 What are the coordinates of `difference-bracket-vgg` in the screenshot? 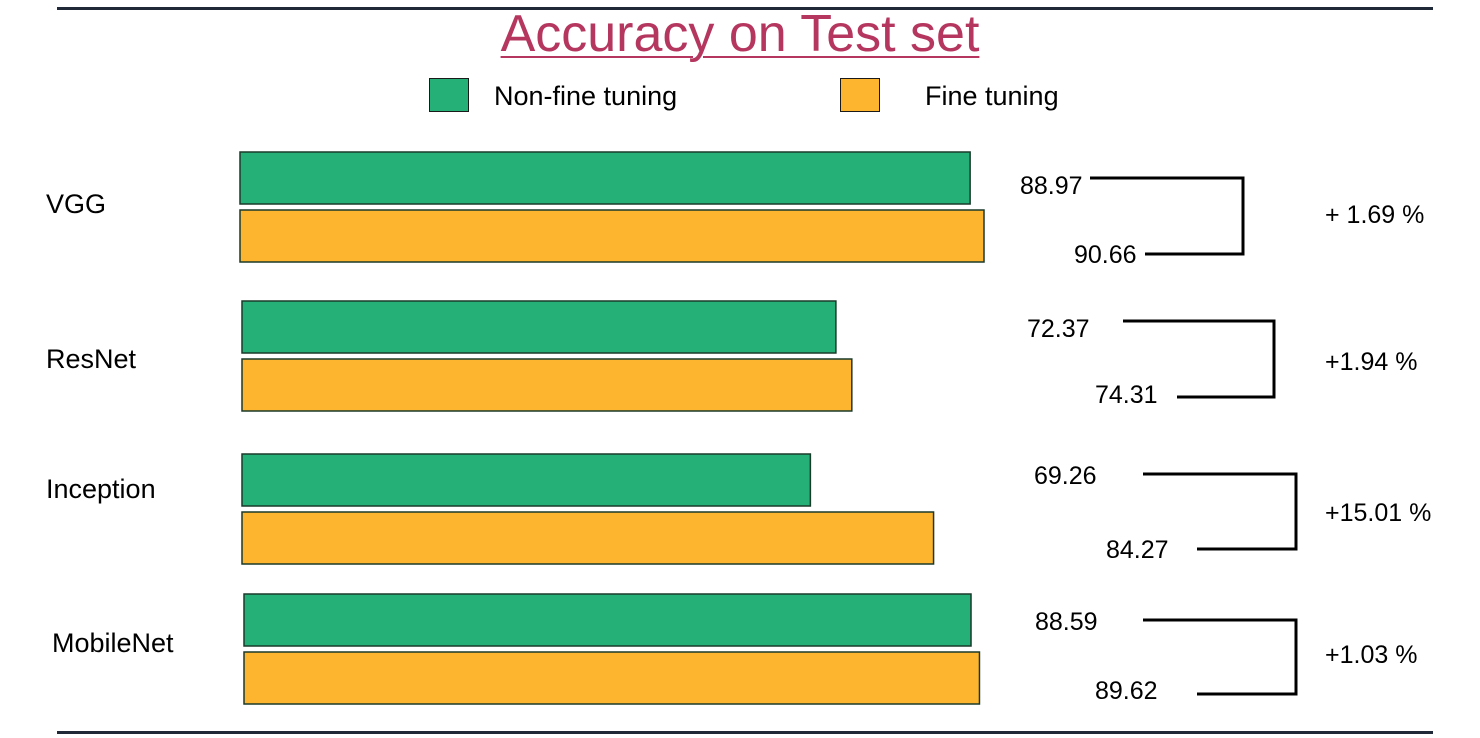 It's located at (1167, 216).